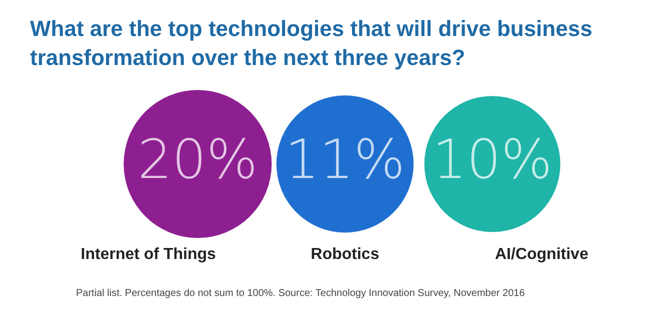  I want to click on category-label: Internet of Things, so click(148, 255).